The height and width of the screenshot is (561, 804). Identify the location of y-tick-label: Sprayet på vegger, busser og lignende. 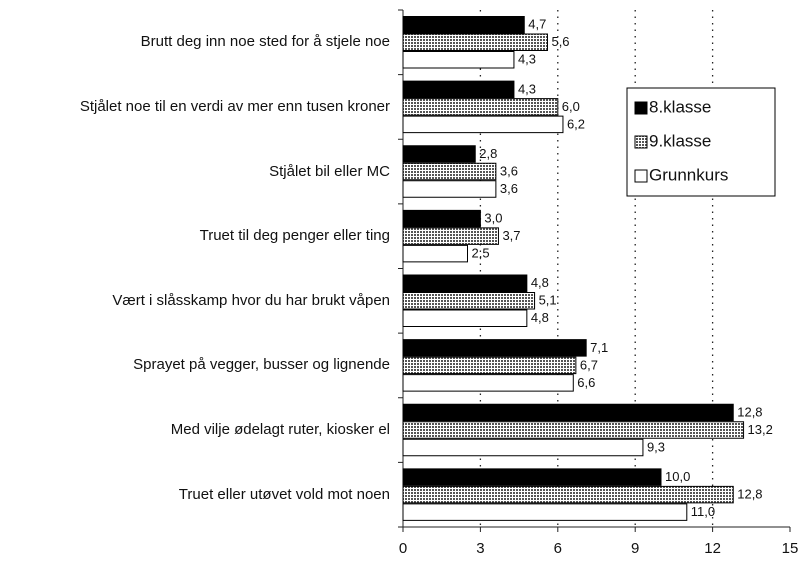
(195, 365).